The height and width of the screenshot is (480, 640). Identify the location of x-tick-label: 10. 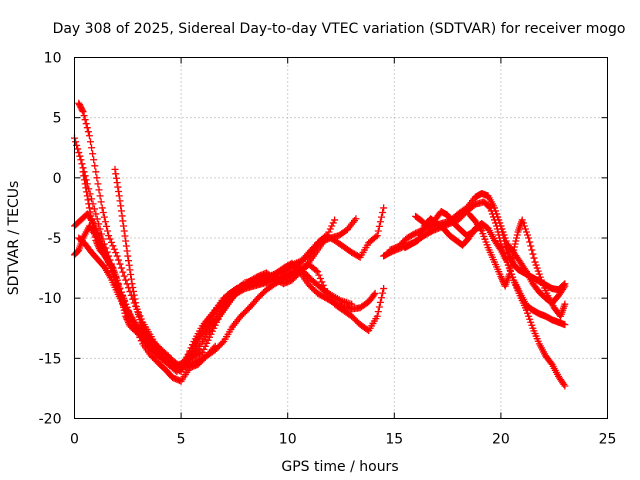
(288, 440).